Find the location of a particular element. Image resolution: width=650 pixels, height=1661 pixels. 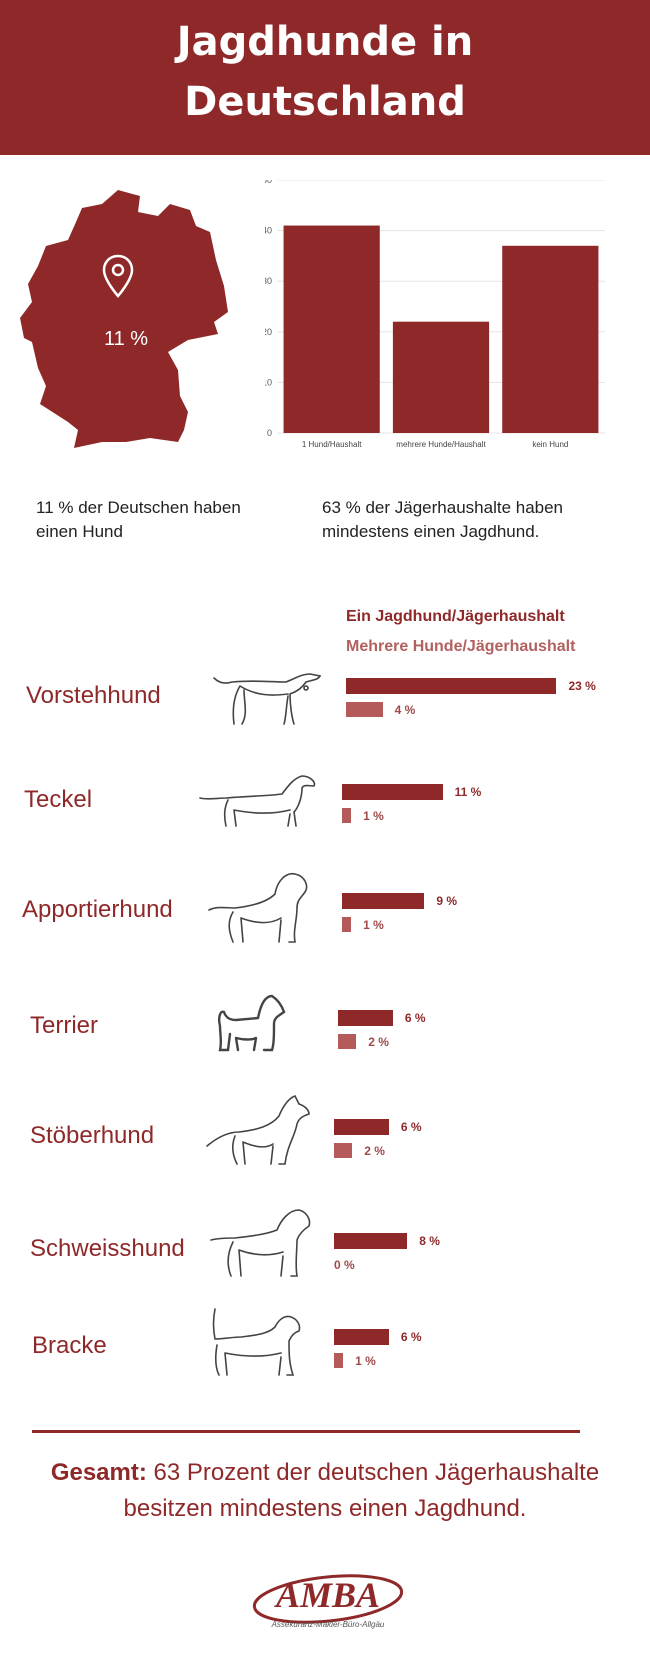

breed-label-vorstehhund: Vorstehhund is located at coordinates (93, 695).